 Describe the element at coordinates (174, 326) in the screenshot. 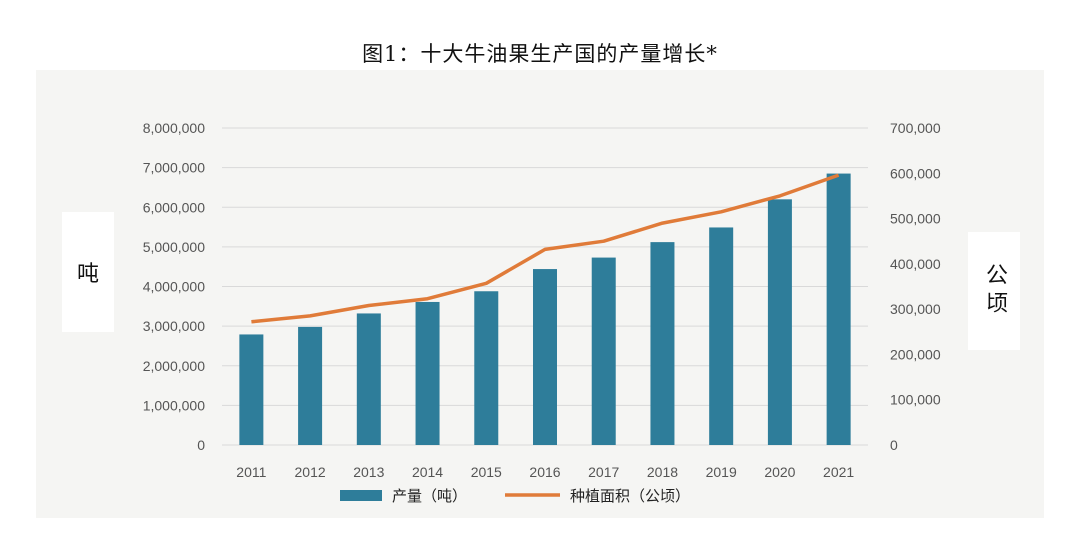

I see `left-tick-label: 3,000,000` at that location.